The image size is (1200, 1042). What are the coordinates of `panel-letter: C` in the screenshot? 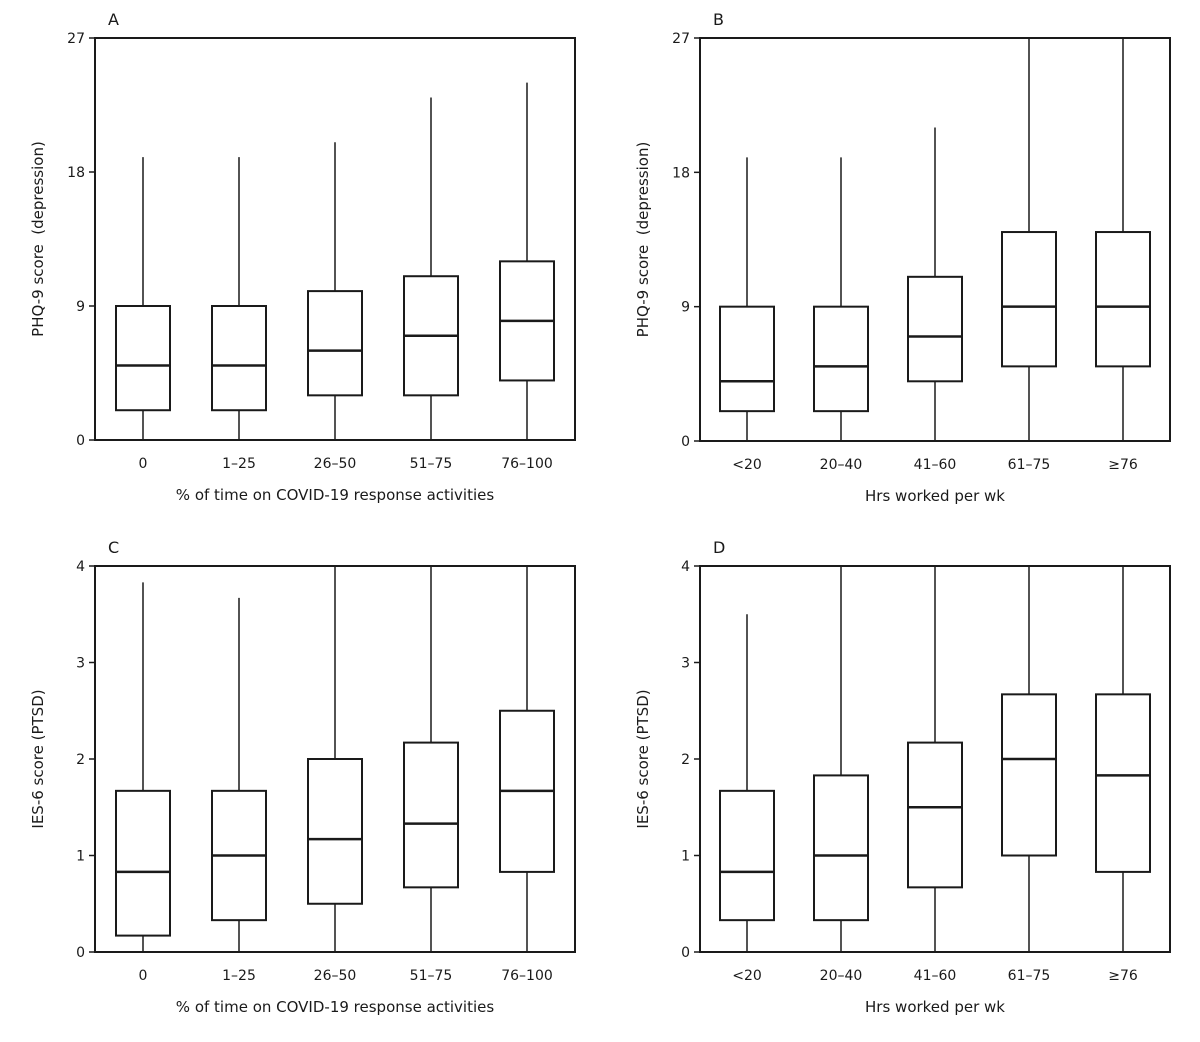 It's located at (113, 547).